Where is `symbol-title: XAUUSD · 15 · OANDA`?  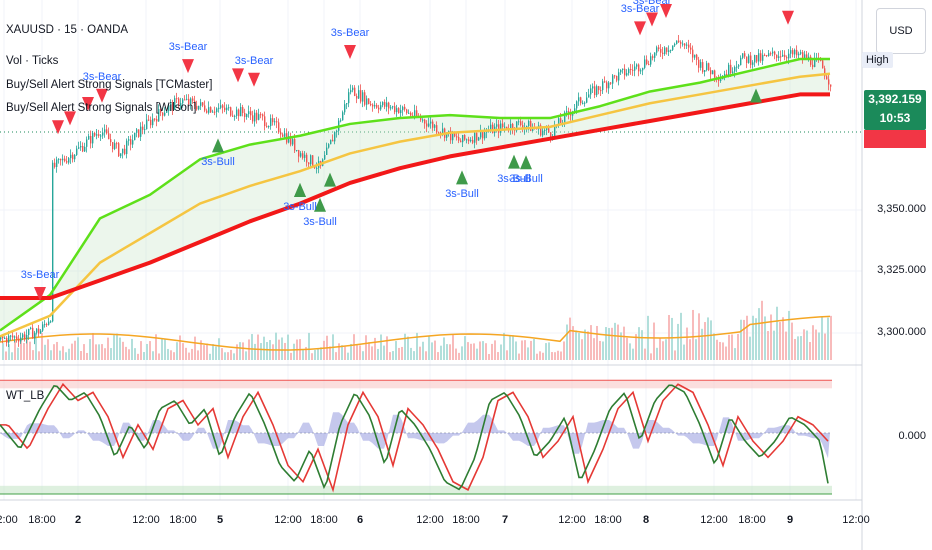
symbol-title: XAUUSD · 15 · OANDA is located at coordinates (67, 30).